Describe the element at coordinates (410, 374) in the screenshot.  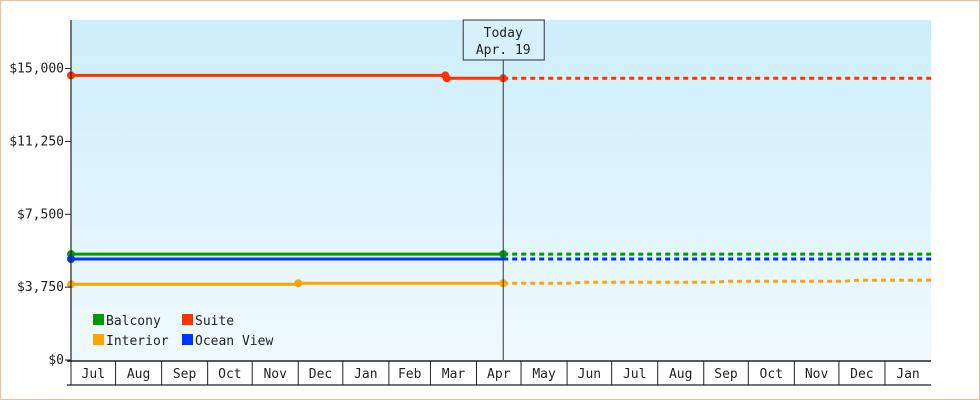
I see `month-label: Feb` at that location.